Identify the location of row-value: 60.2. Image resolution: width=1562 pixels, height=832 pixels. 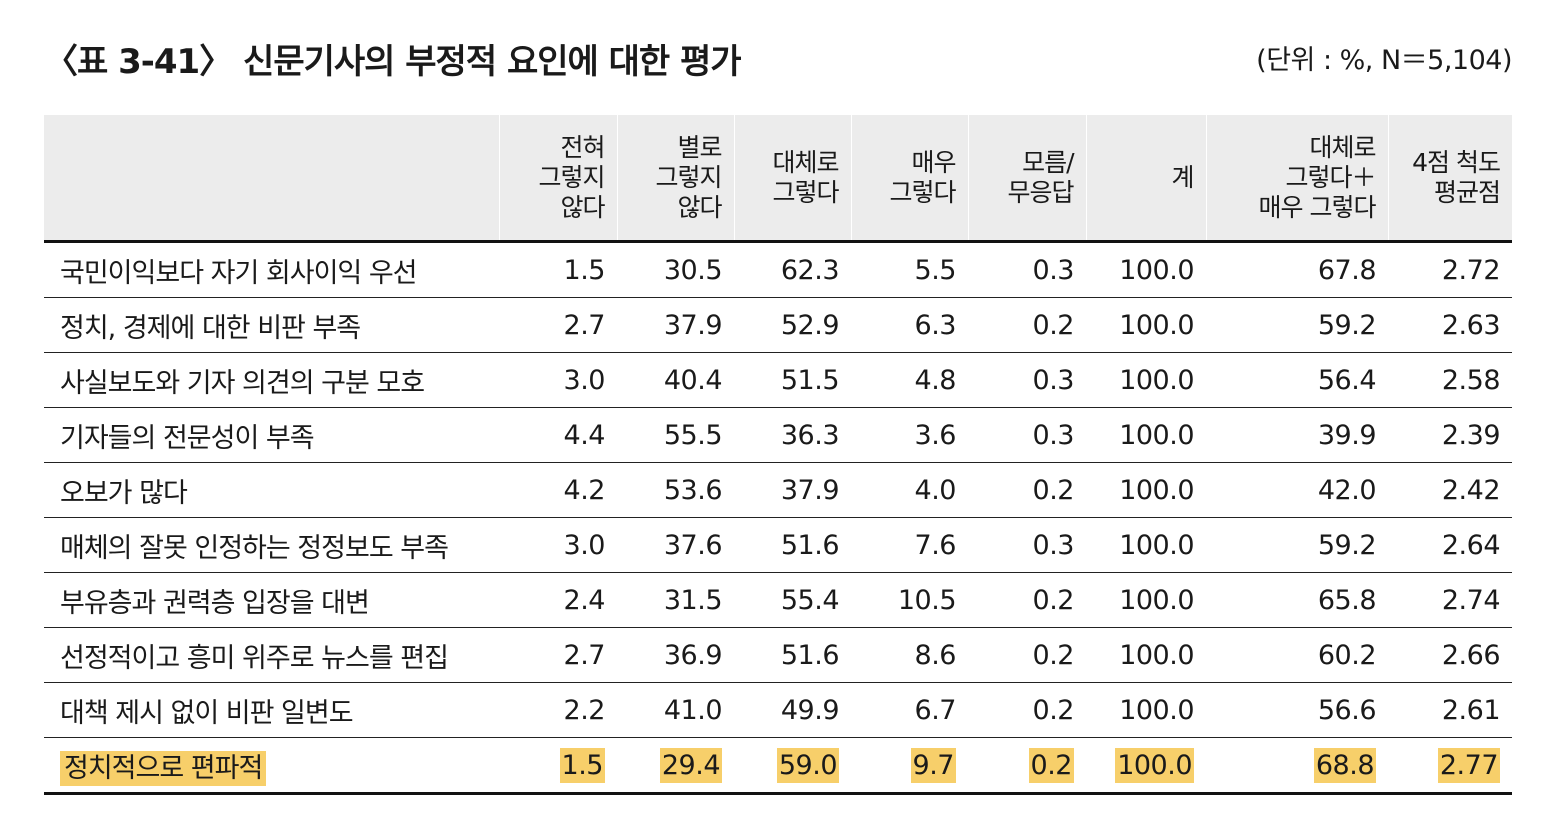
(1297, 655).